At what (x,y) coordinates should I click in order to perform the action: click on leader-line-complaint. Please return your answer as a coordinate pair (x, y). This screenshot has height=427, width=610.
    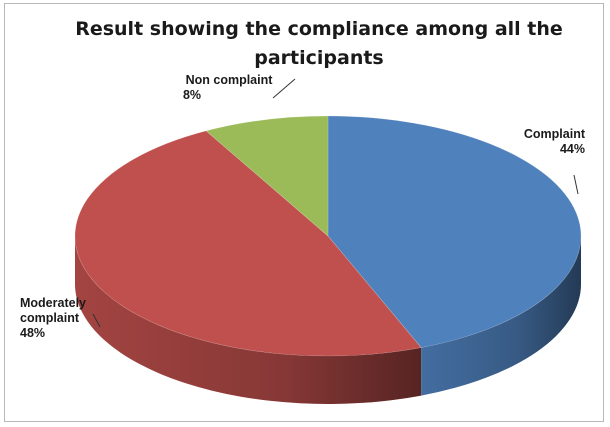
    Looking at the image, I should click on (576, 184).